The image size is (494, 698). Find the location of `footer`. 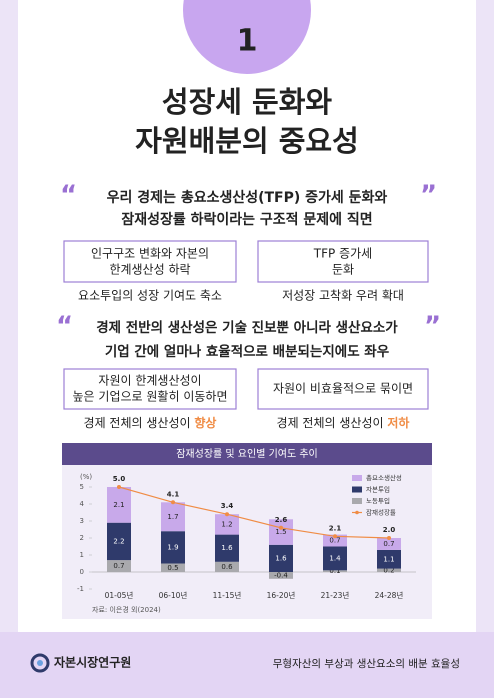

footer is located at coordinates (247, 665).